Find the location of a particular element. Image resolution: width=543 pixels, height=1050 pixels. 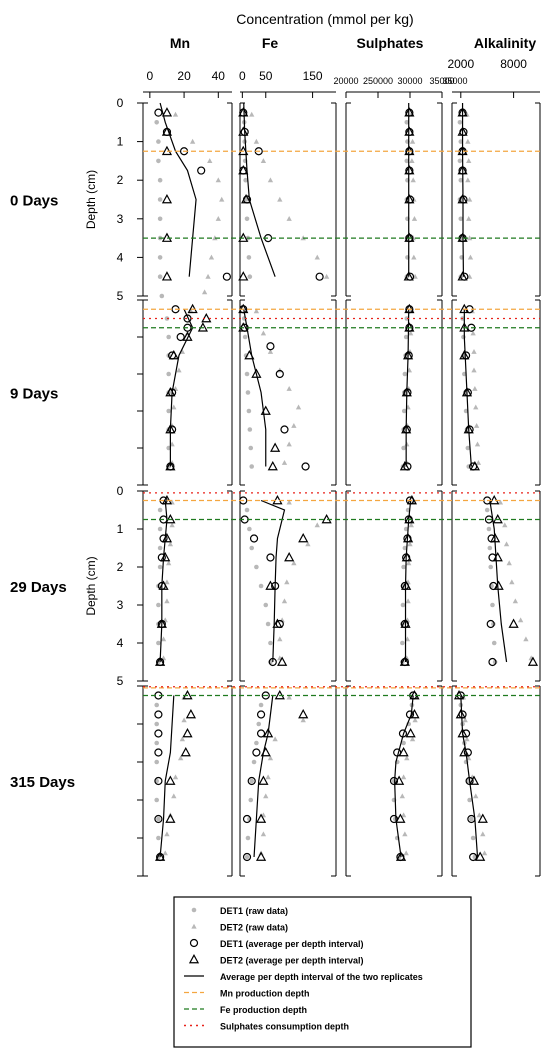

legend-item: DET2 (raw data) is located at coordinates (239, 928).